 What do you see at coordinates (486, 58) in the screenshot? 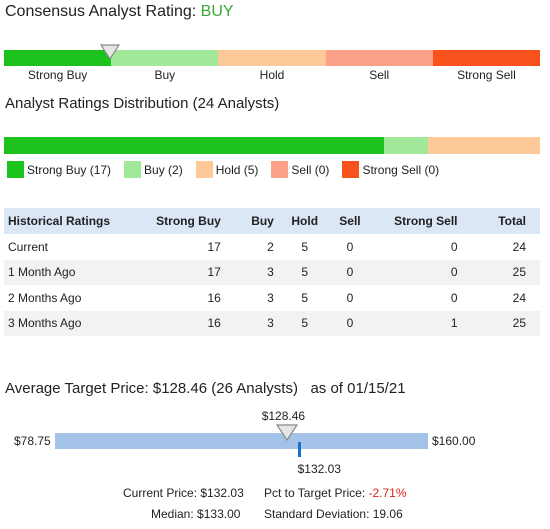
I see `scale-segment-strong-sell` at bounding box center [486, 58].